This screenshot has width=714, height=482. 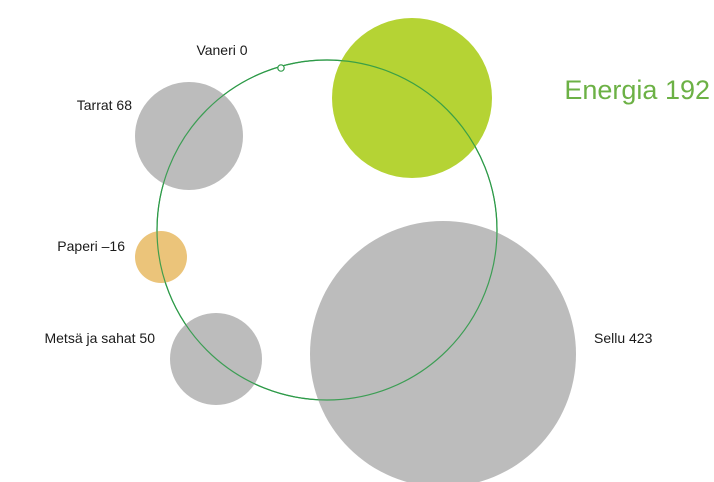 What do you see at coordinates (623, 338) in the screenshot?
I see `label-sellu: Sellu 423` at bounding box center [623, 338].